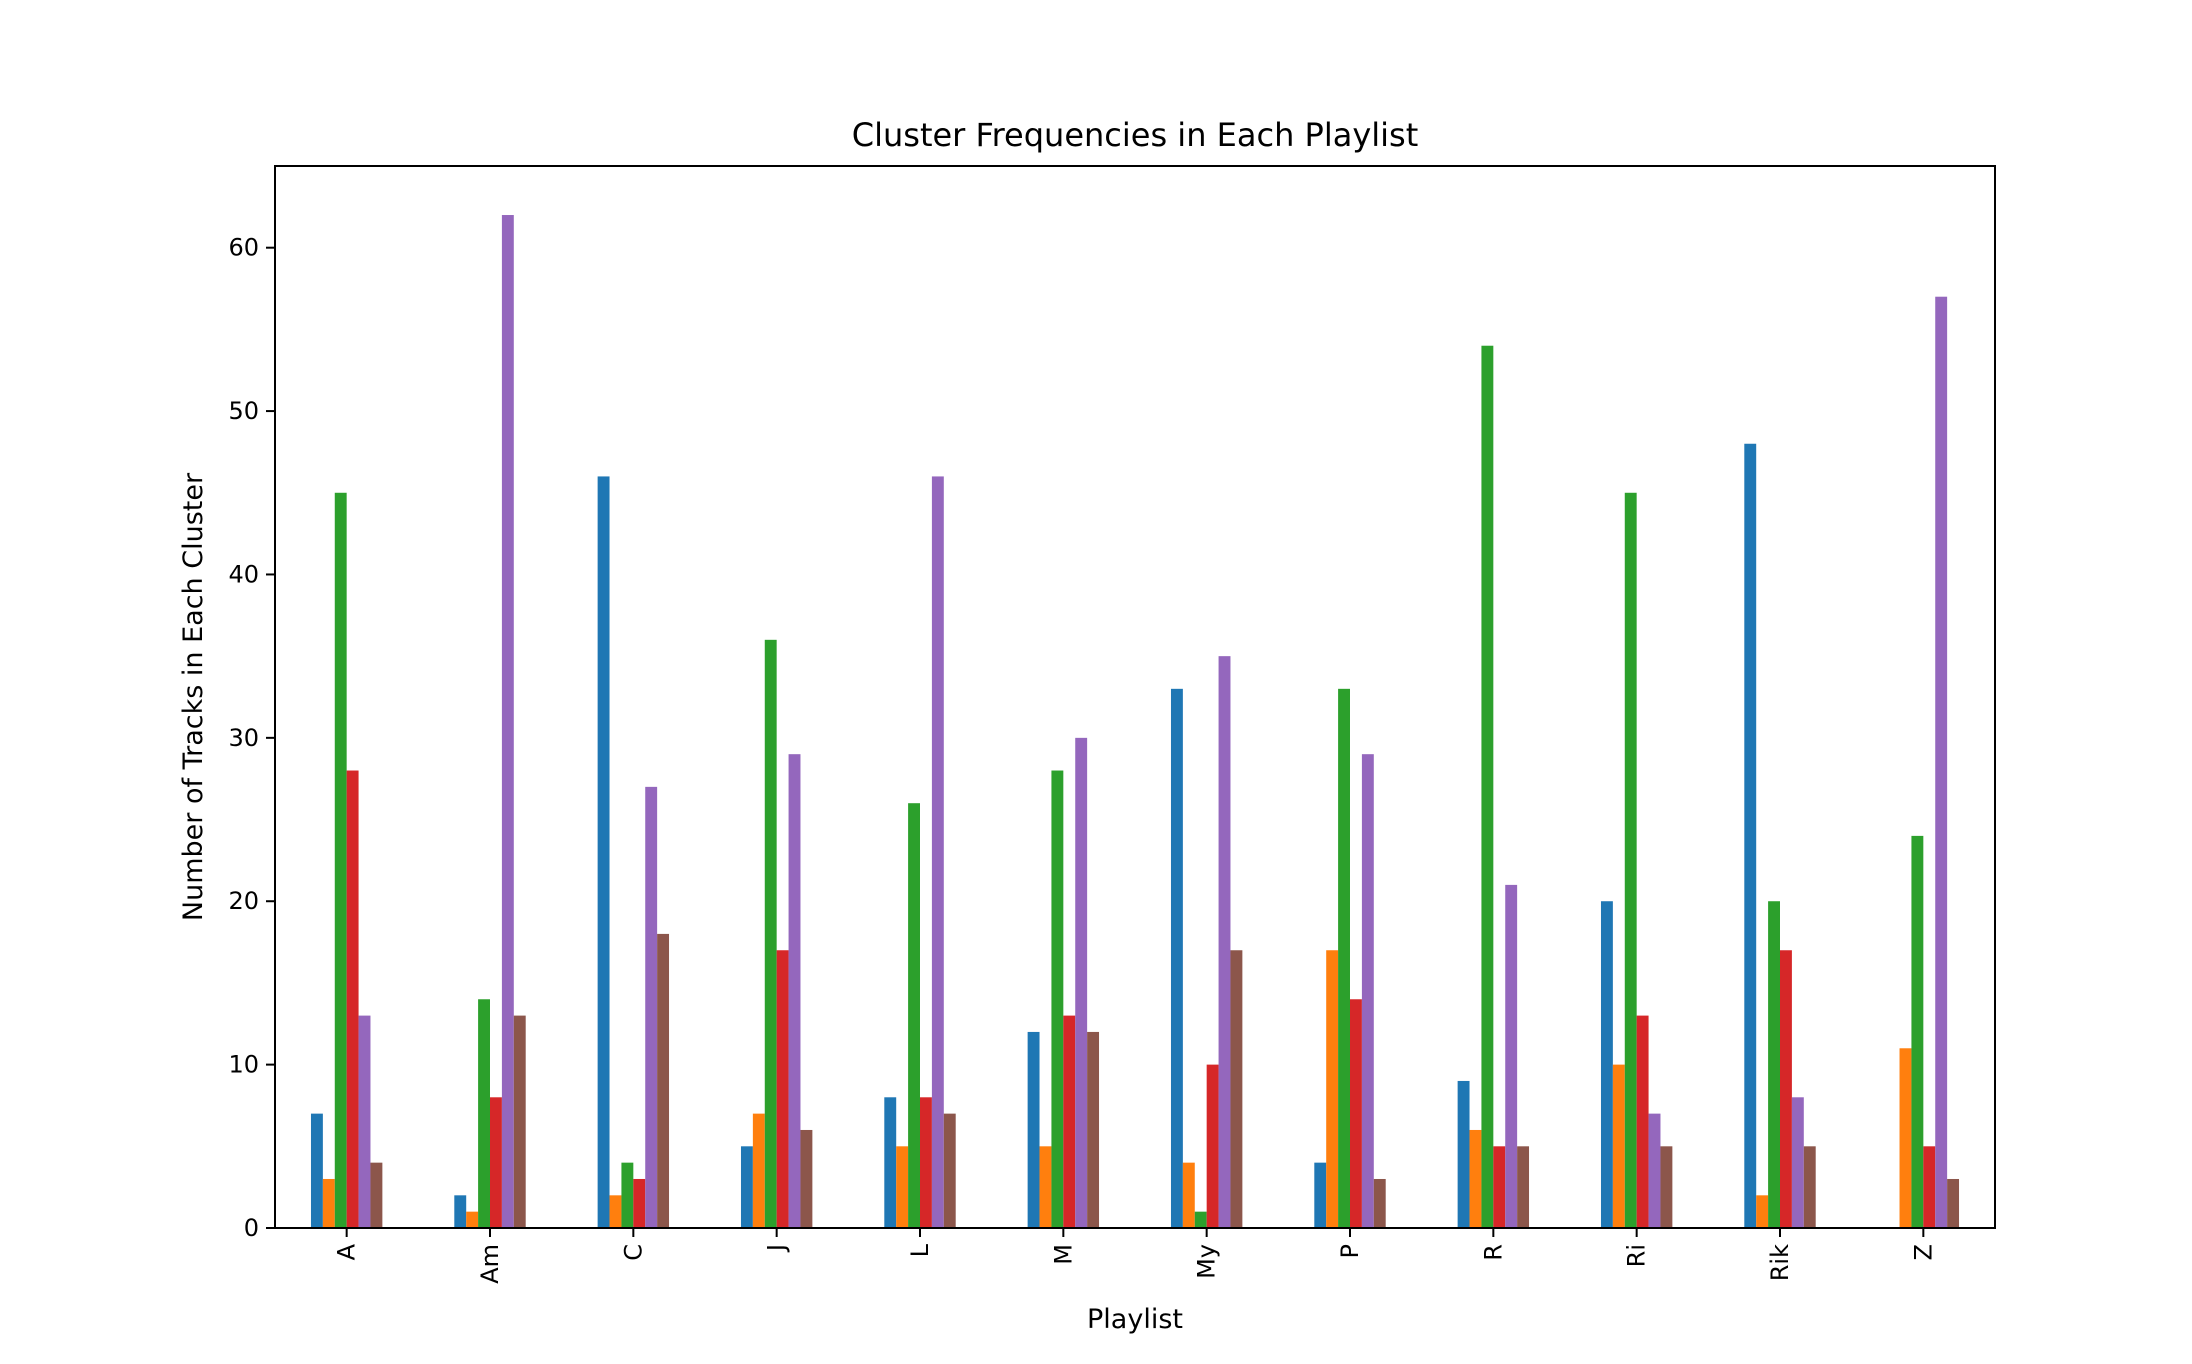 The image size is (2192, 1364). What do you see at coordinates (1063, 1254) in the screenshot?
I see `x-tick-label: M` at bounding box center [1063, 1254].